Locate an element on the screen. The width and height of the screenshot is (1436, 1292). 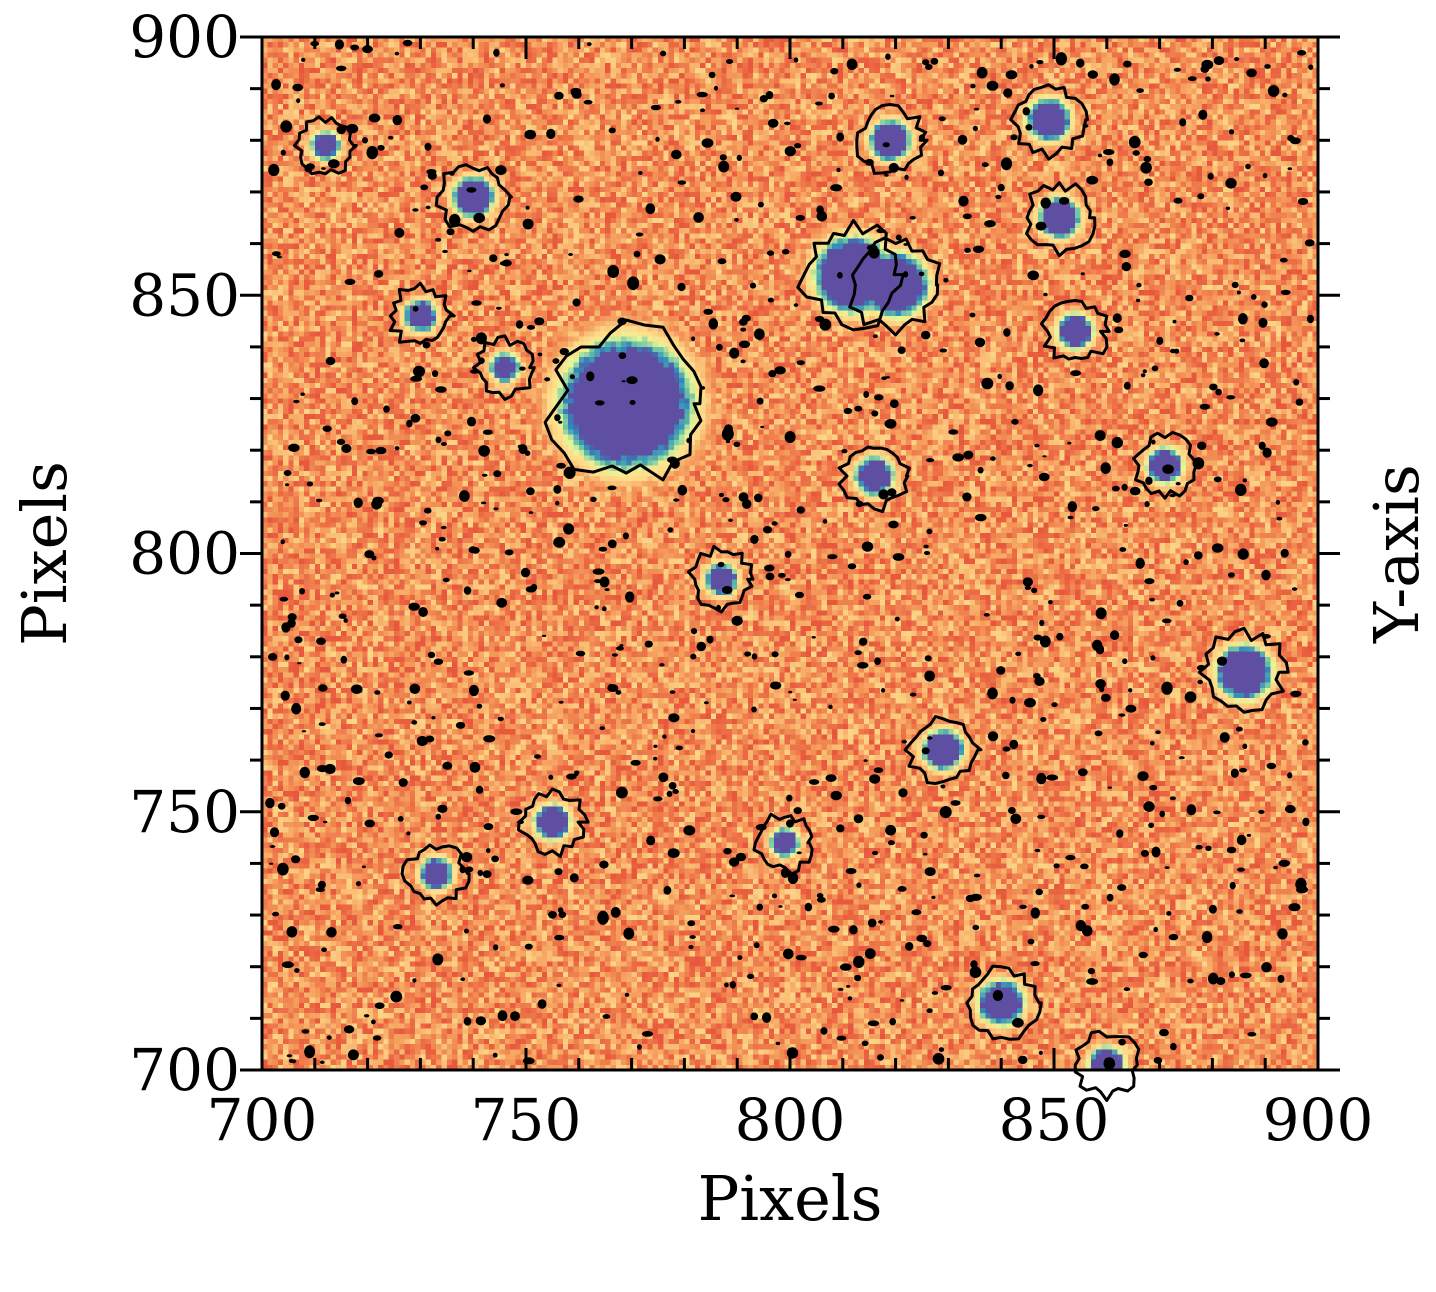
x-tick-label: 750 is located at coordinates (526, 1120).